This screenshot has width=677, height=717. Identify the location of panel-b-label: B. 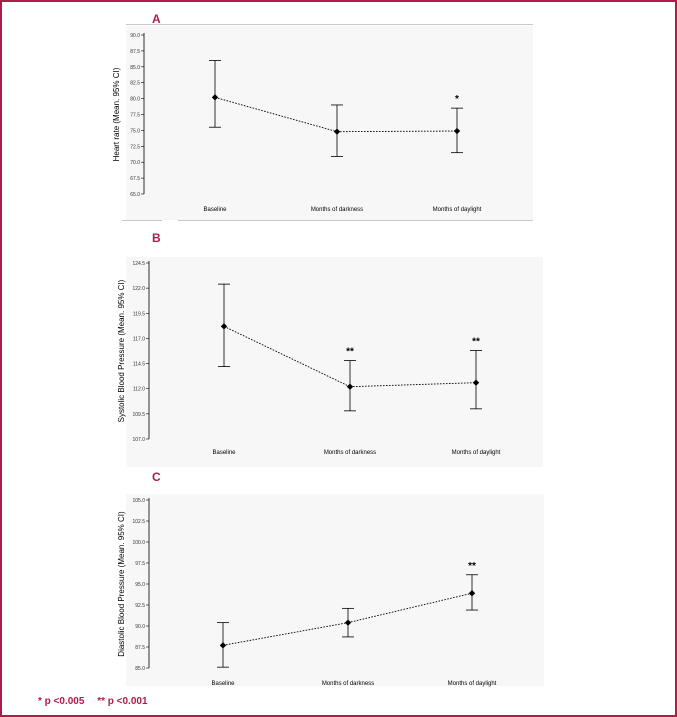
(156, 238).